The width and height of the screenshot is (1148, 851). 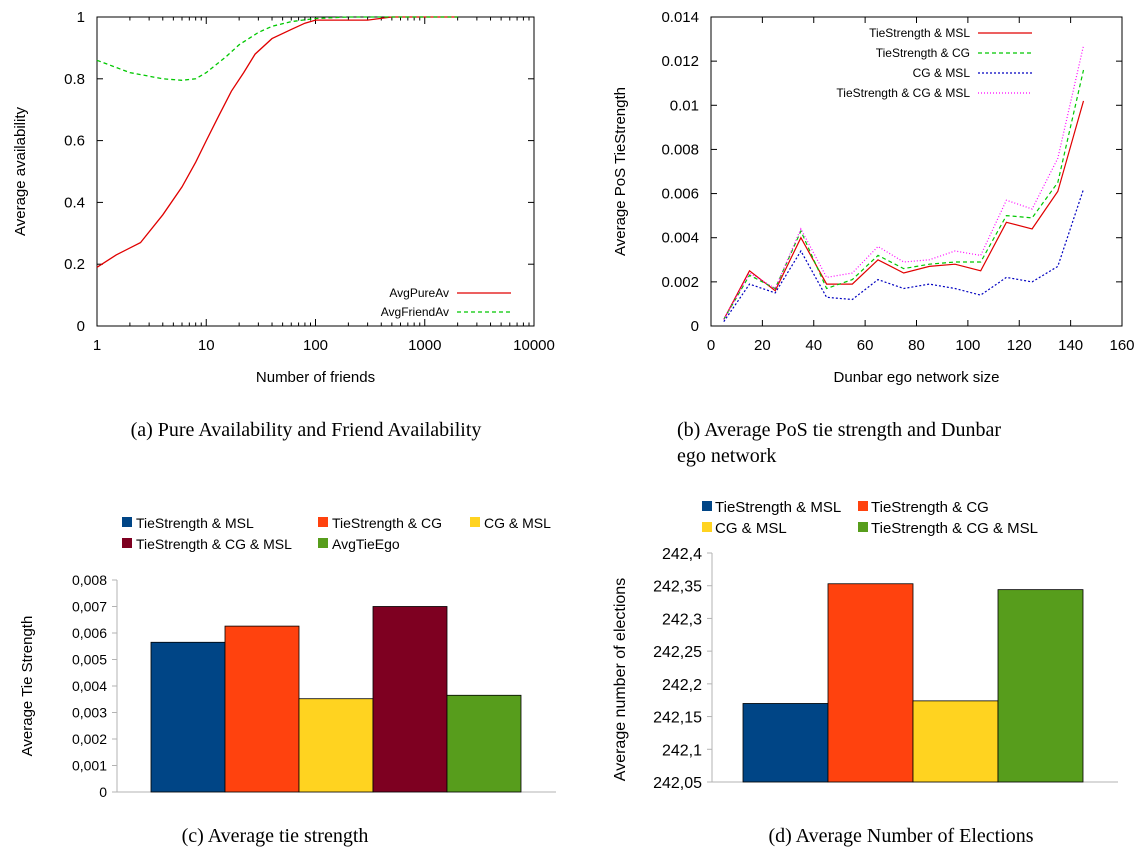 What do you see at coordinates (419, 293) in the screenshot?
I see `legend-label: AvgPureAv` at bounding box center [419, 293].